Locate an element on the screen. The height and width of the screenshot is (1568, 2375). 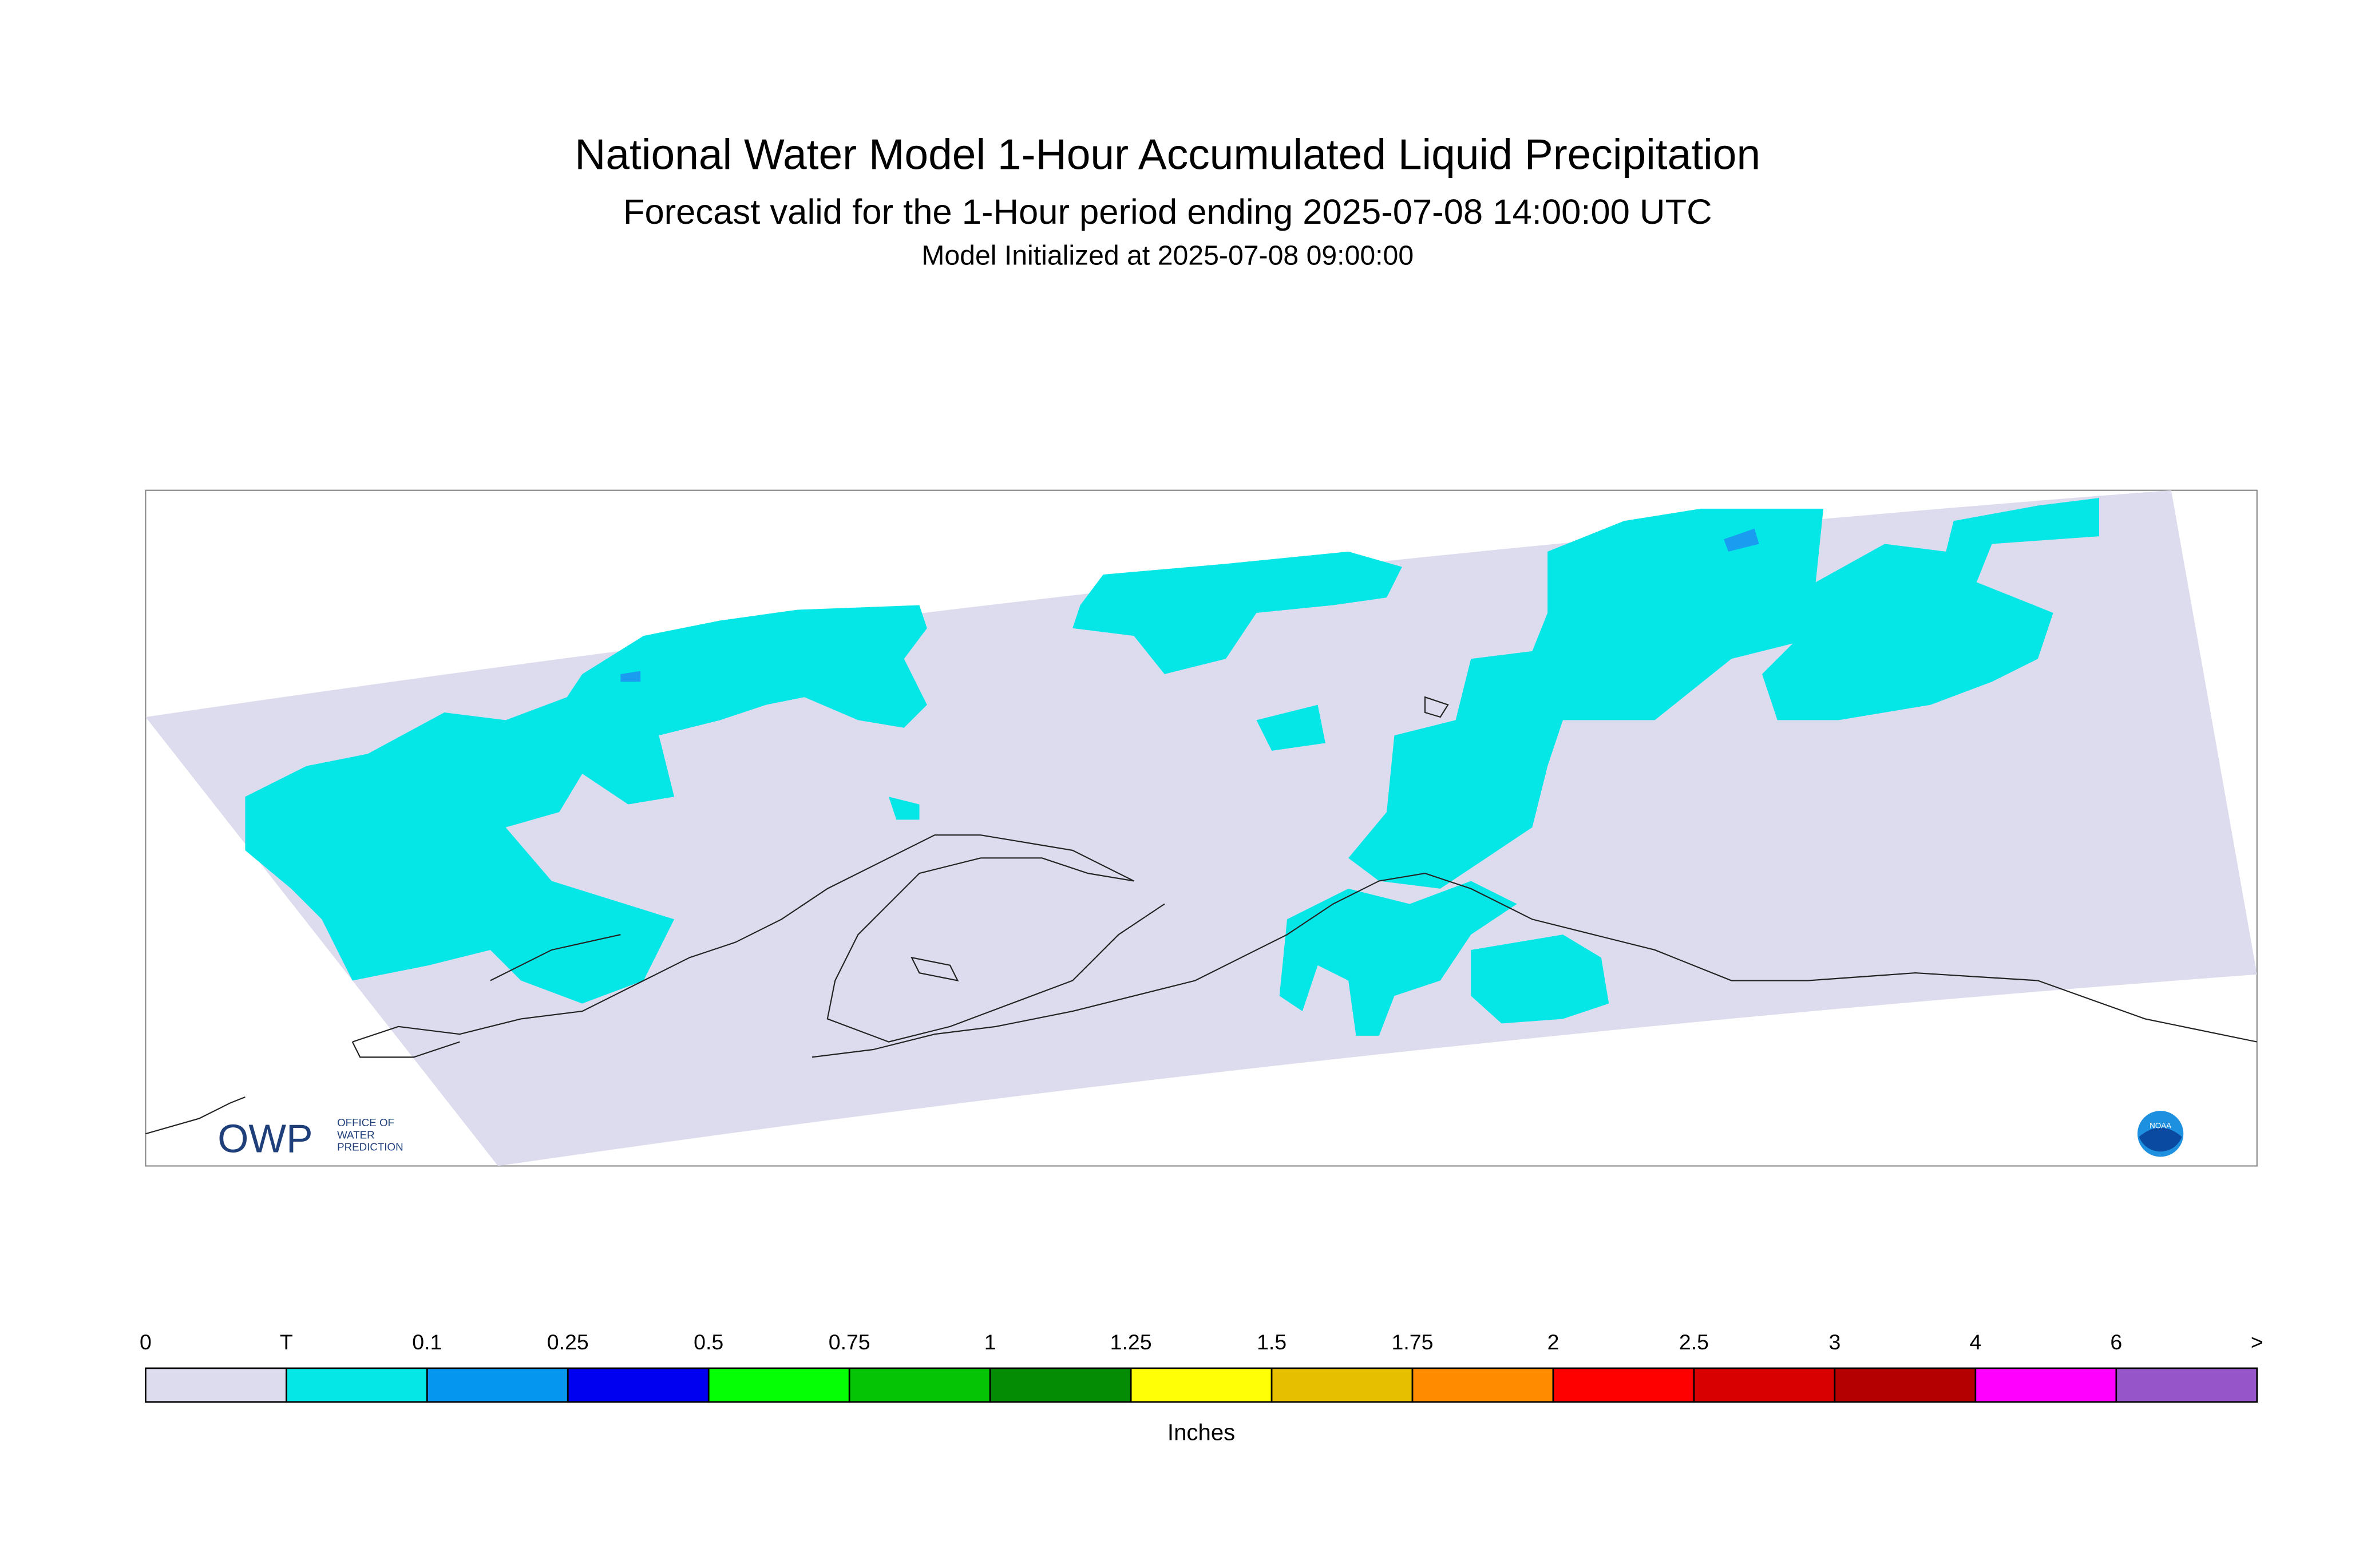
owp-logo-line: WATER is located at coordinates (356, 1135).